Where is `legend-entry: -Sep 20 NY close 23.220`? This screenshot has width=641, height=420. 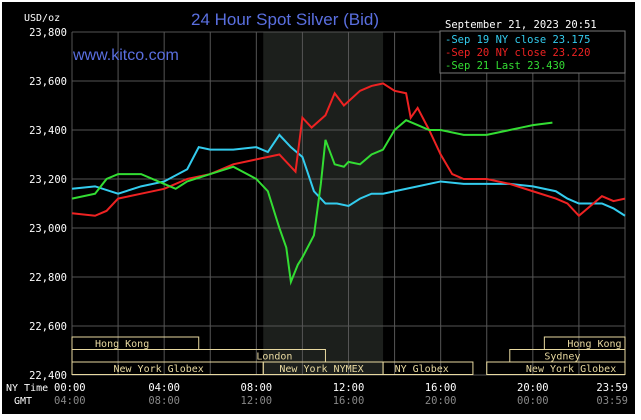 legend-entry: -Sep 20 NY close 23.220 is located at coordinates (517, 53).